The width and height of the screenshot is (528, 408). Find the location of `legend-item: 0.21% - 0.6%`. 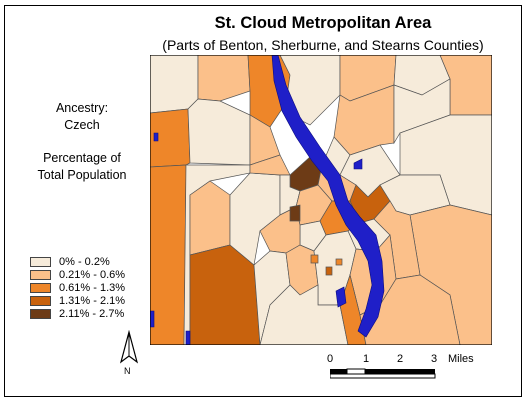

legend-item: 0.21% - 0.6% is located at coordinates (77, 274).